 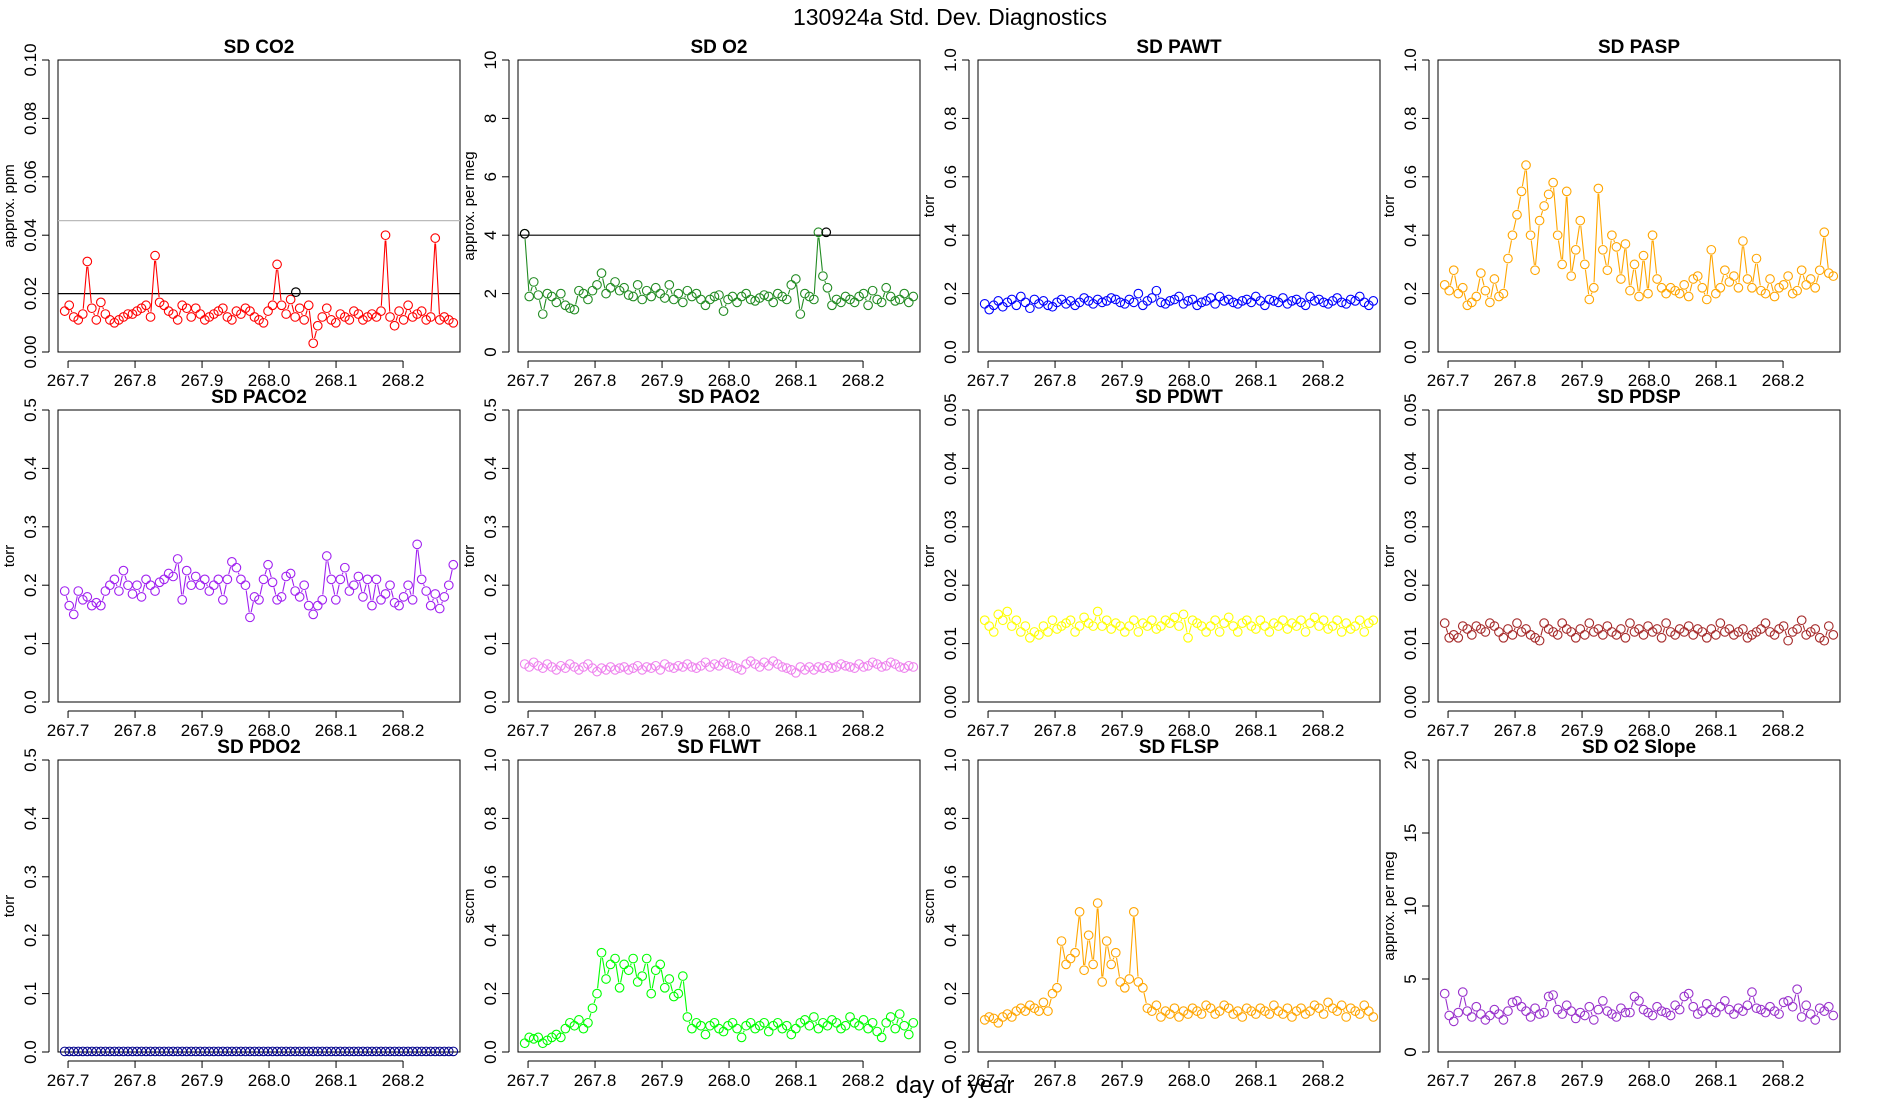 I want to click on panel-sd-pasp-x-tick-label: 268.0, so click(x=1649, y=380).